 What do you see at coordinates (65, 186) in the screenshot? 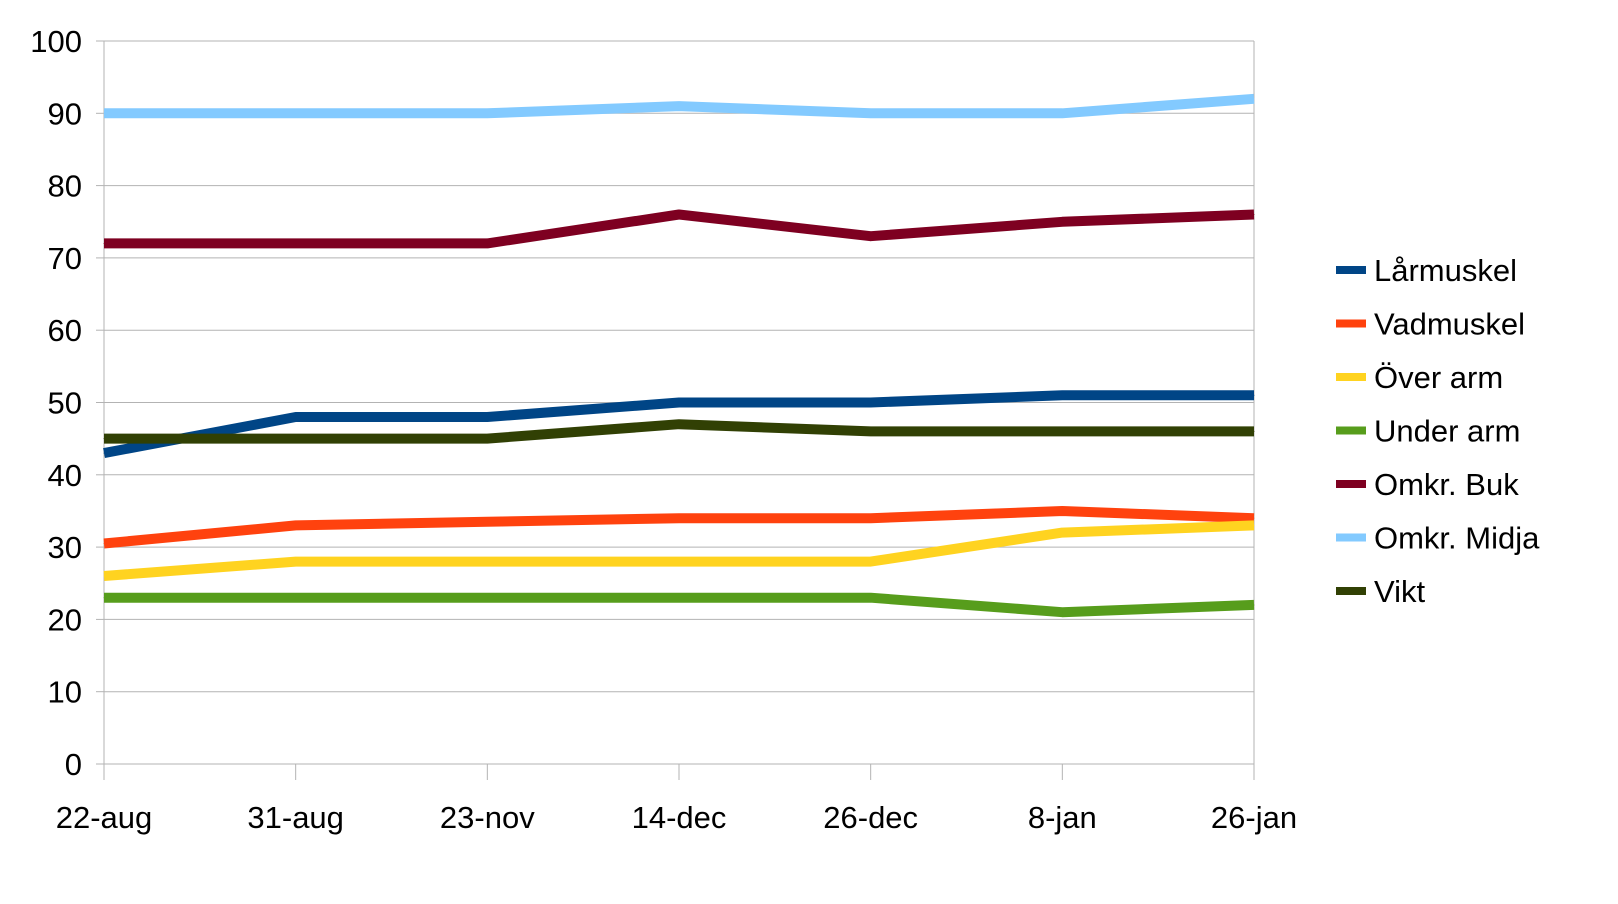
I see `y-tick-label-8: 80` at bounding box center [65, 186].